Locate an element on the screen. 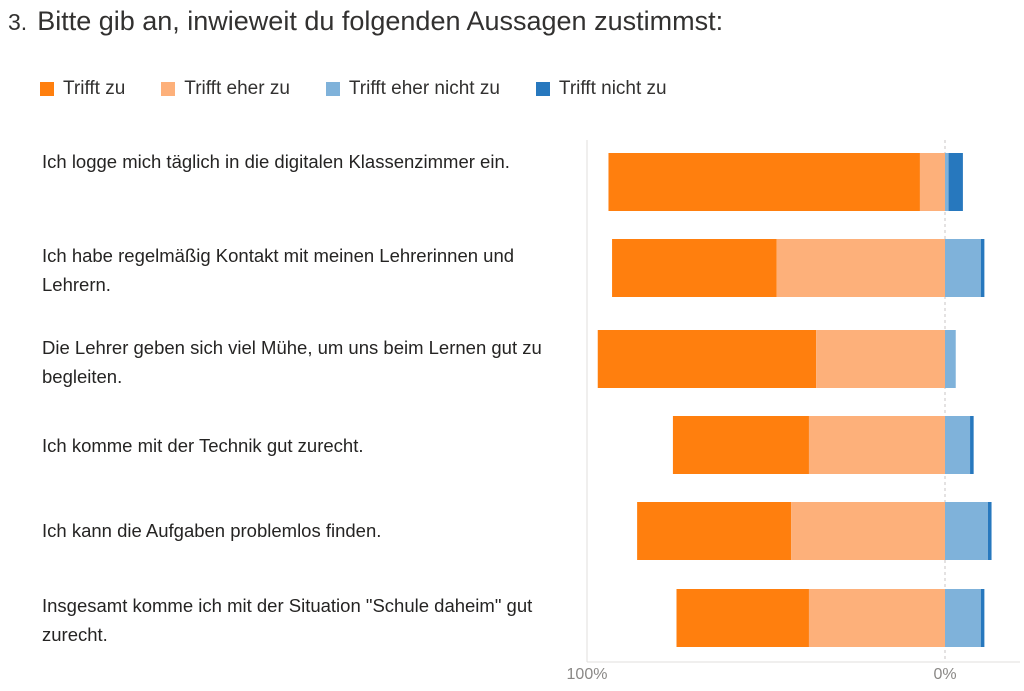 The image size is (1024, 691). legend-item-trifft-nicht-zu: Trifft nicht zu is located at coordinates (601, 89).